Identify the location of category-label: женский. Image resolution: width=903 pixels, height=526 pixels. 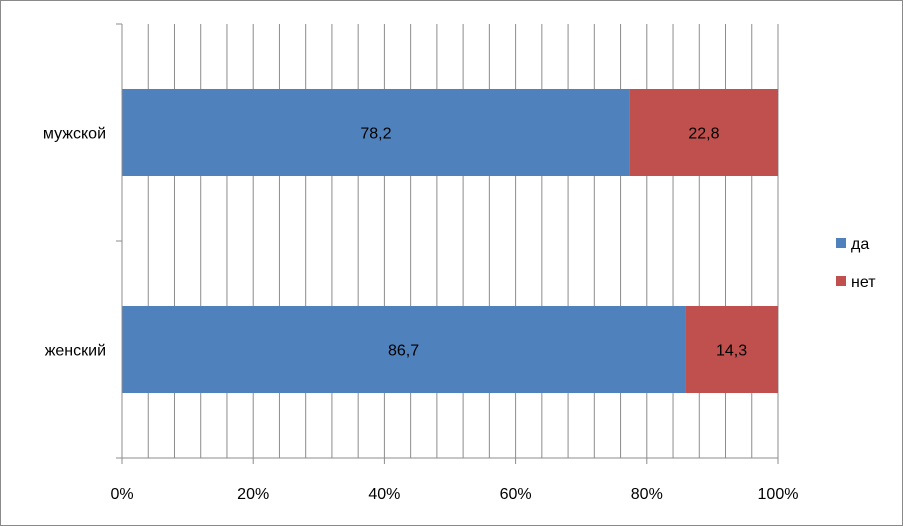
(75, 351).